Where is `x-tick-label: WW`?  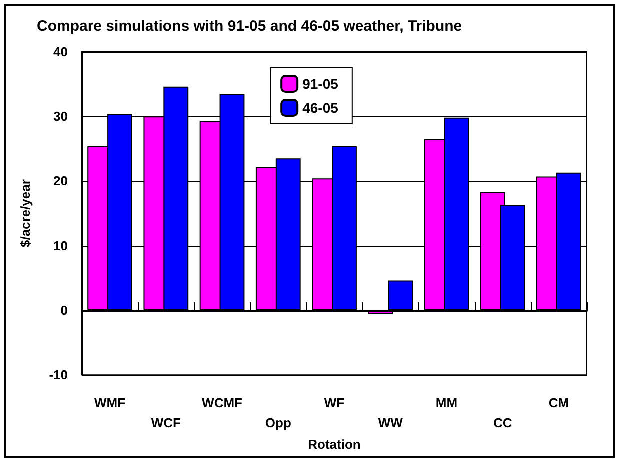
x-tick-label: WW is located at coordinates (391, 423).